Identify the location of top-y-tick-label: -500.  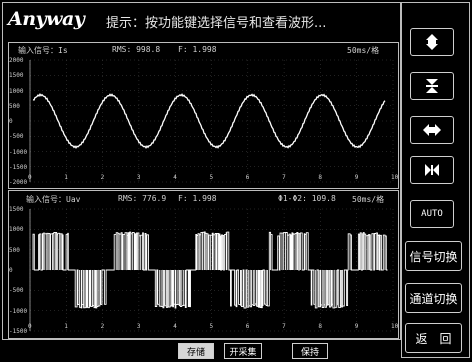
(16, 137).